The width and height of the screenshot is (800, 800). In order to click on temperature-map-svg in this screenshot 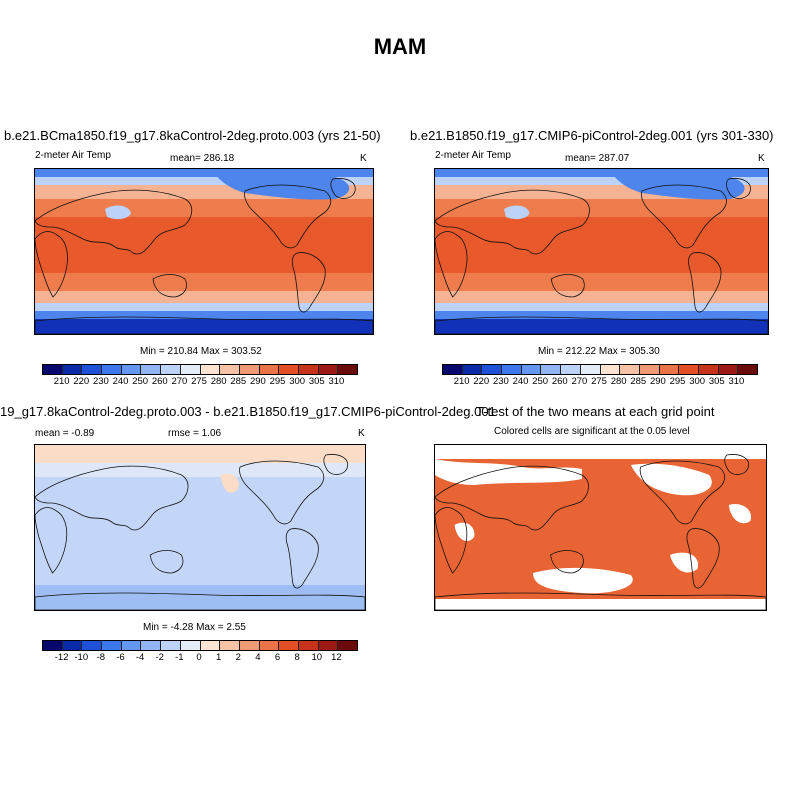, I will do `click(601, 251)`.